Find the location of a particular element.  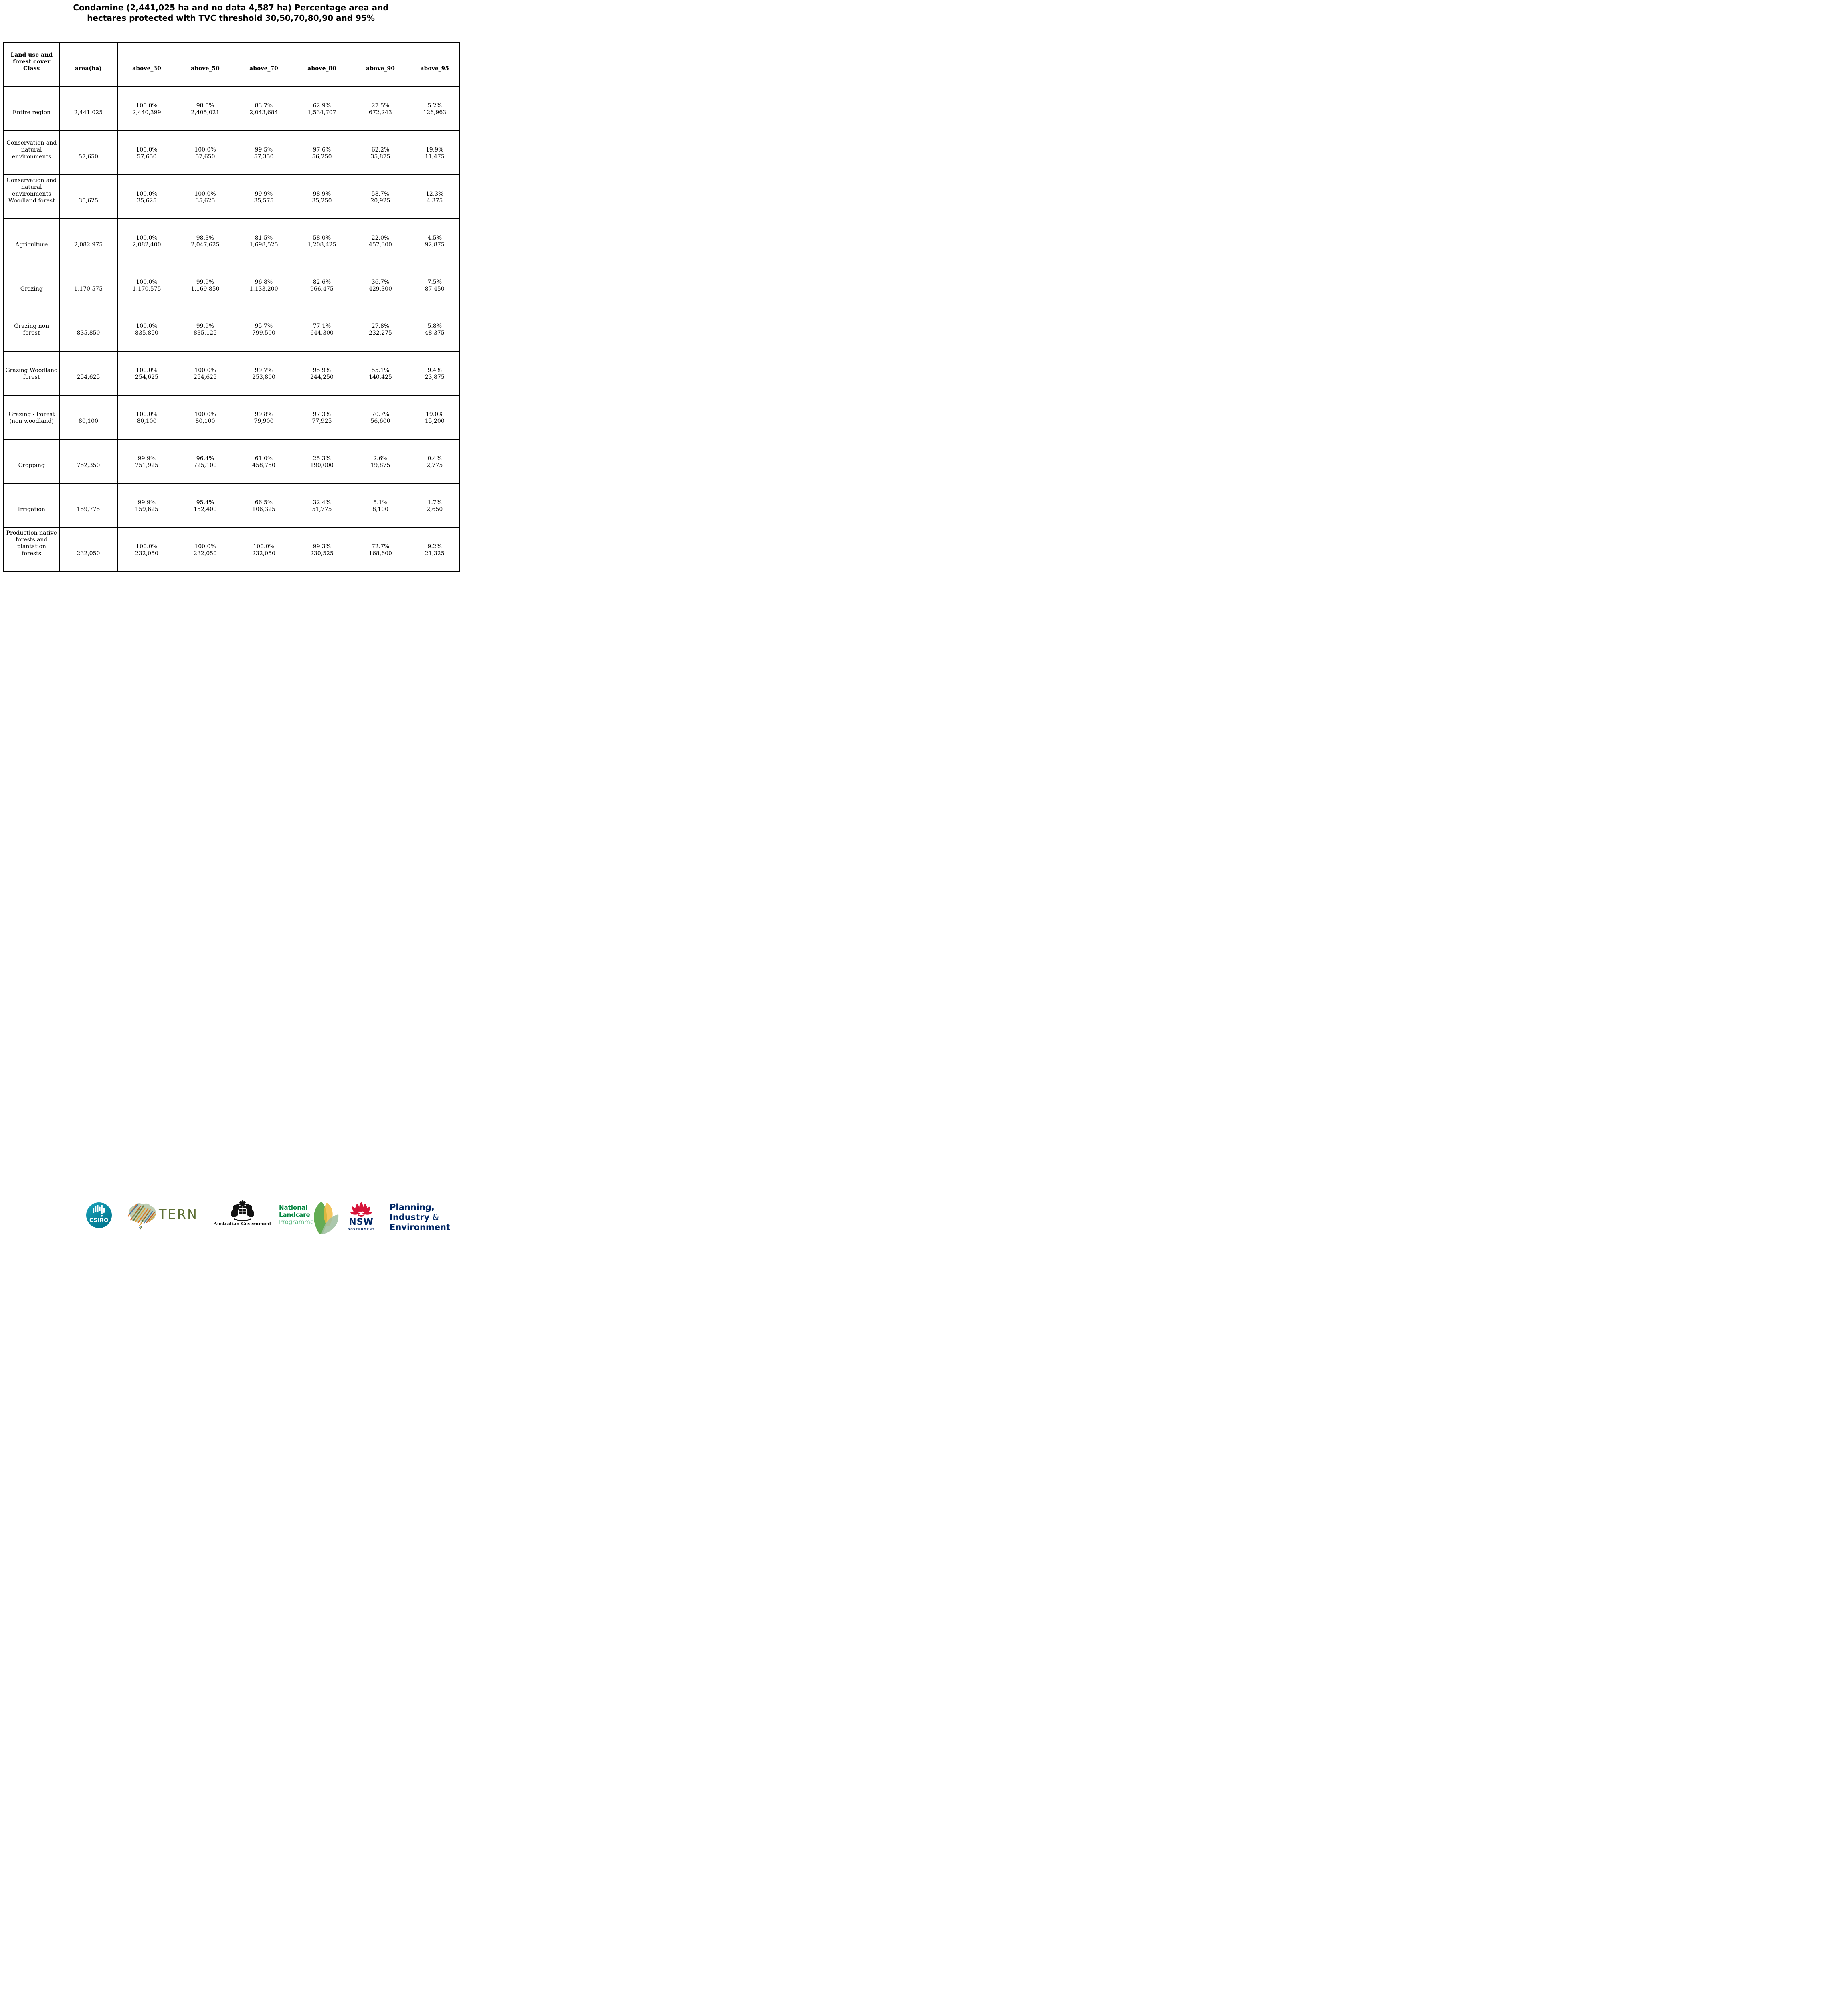

value-cell: 99.9% 35,575 is located at coordinates (263, 197).